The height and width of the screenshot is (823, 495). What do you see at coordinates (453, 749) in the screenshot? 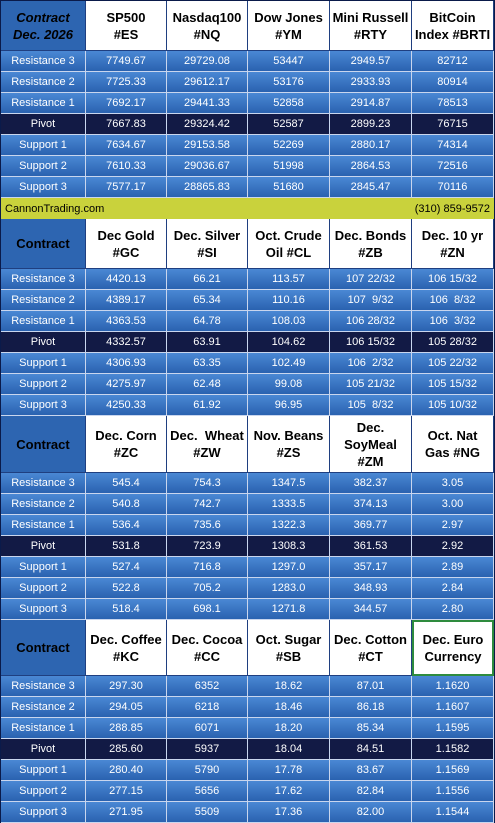
I see `level-value: 1.1582` at bounding box center [453, 749].